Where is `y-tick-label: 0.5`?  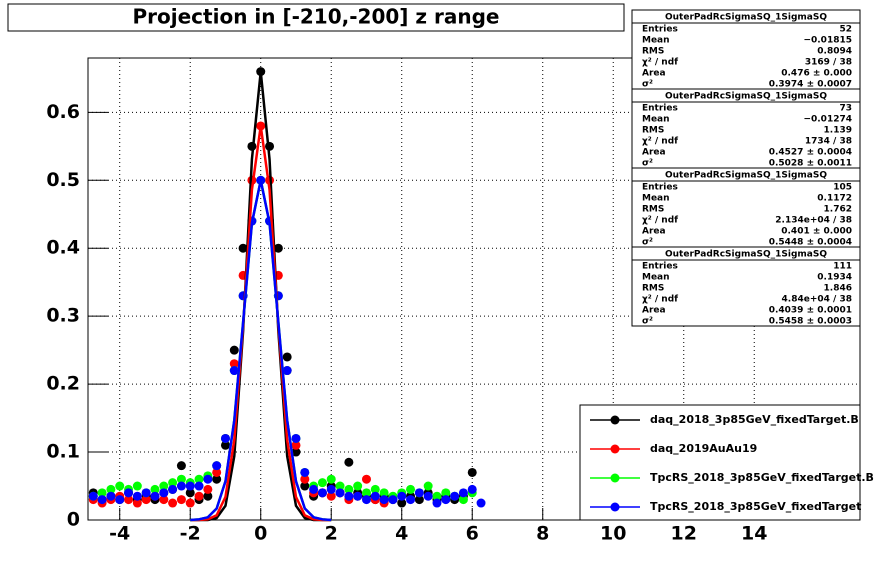
y-tick-label: 0.5 is located at coordinates (63, 180).